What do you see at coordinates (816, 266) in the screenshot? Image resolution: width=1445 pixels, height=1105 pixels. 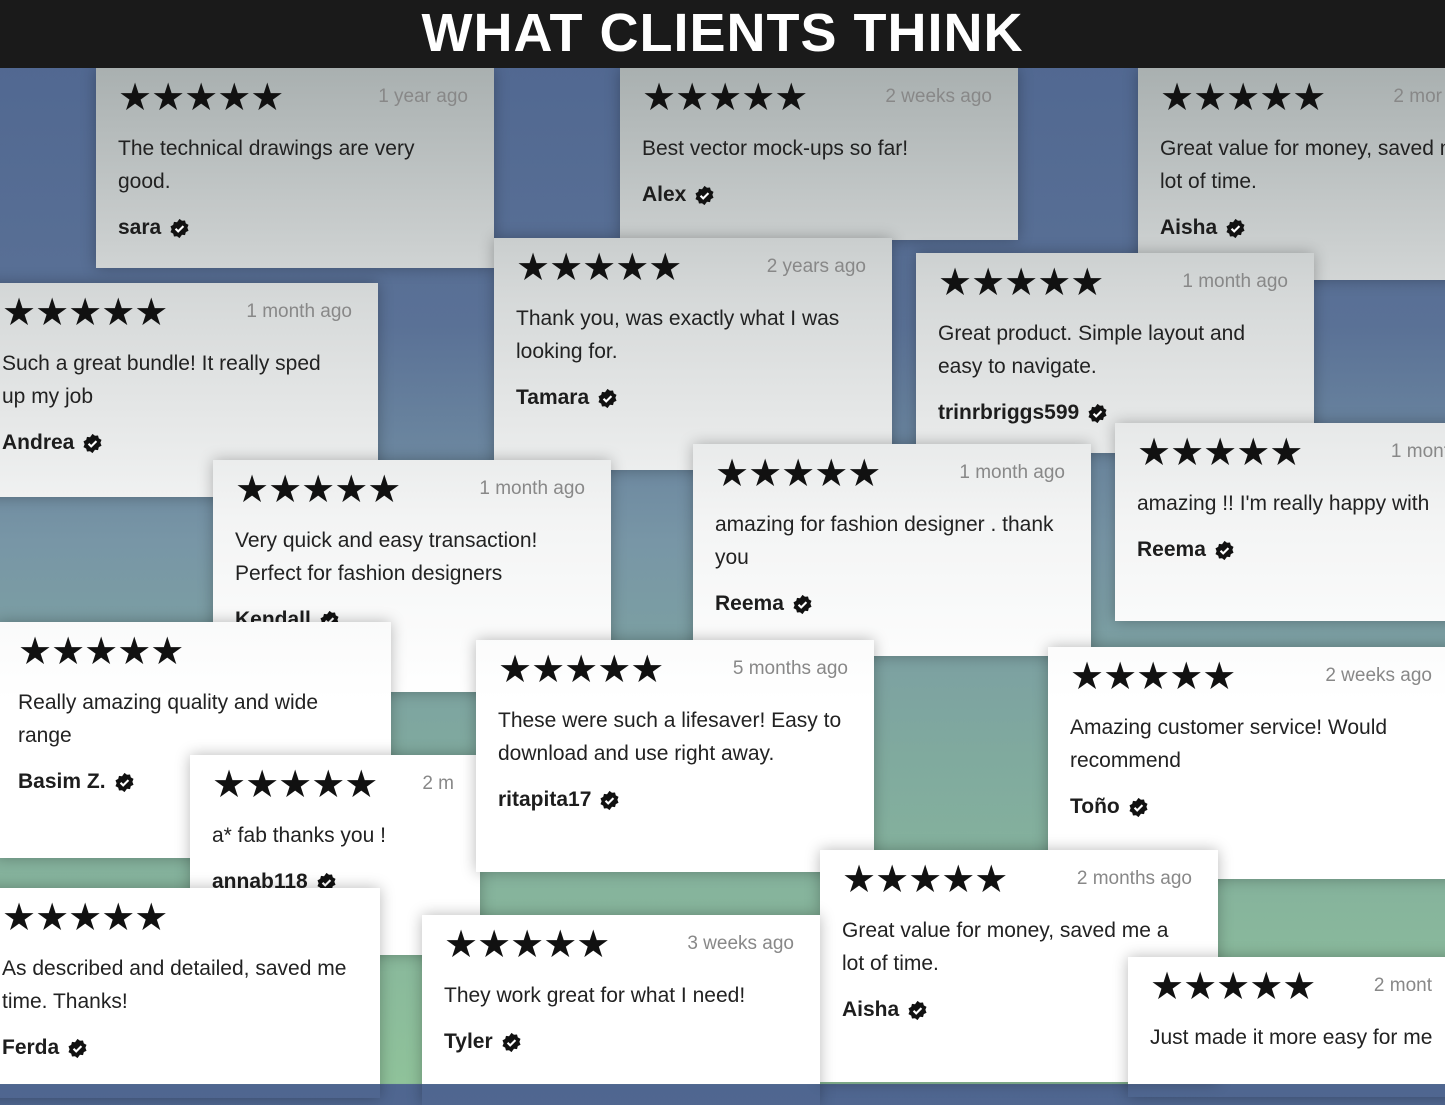 I see `review-time: 2 years ago` at bounding box center [816, 266].